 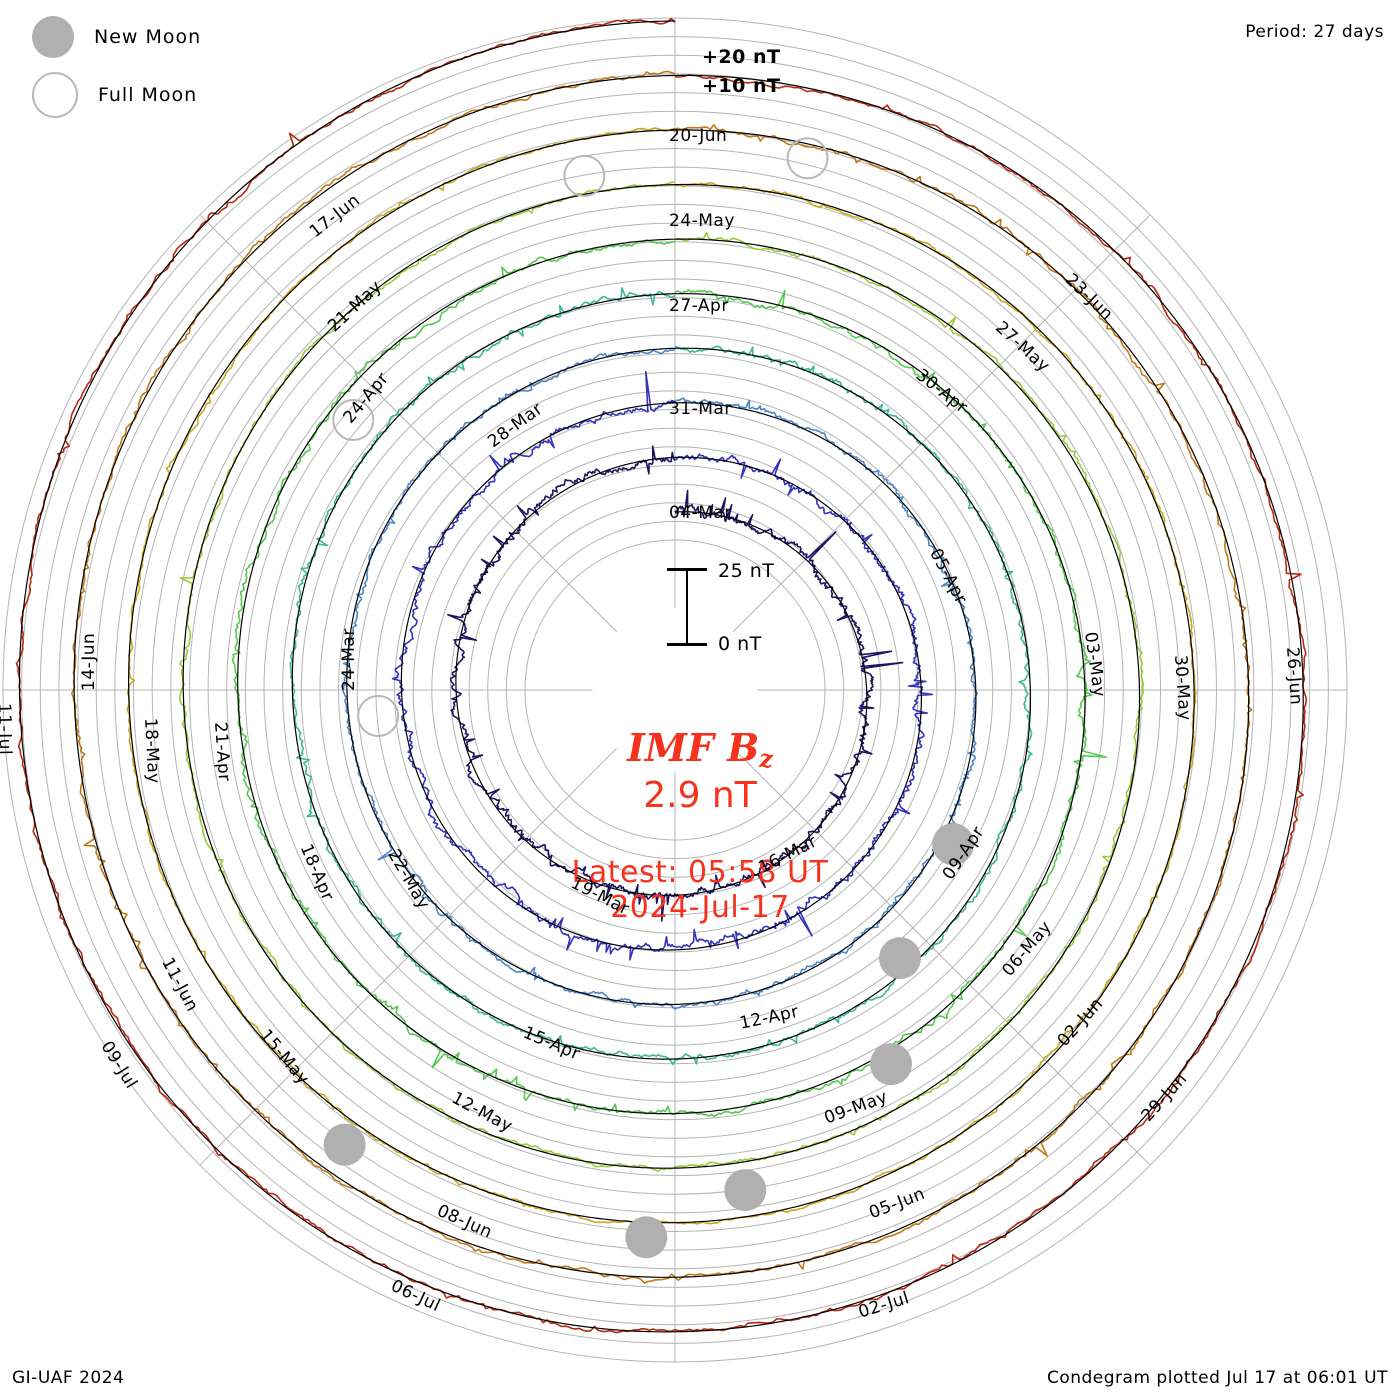 What do you see at coordinates (687, 569) in the screenshot?
I see `scale-bar-tick-top` at bounding box center [687, 569].